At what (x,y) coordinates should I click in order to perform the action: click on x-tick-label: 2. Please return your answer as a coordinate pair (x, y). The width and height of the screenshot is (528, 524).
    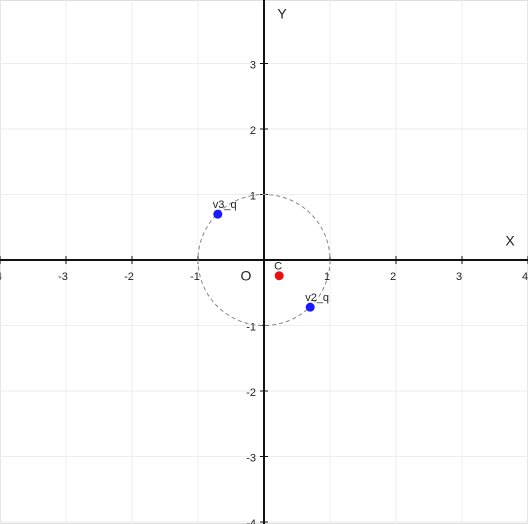
    Looking at the image, I should click on (393, 277).